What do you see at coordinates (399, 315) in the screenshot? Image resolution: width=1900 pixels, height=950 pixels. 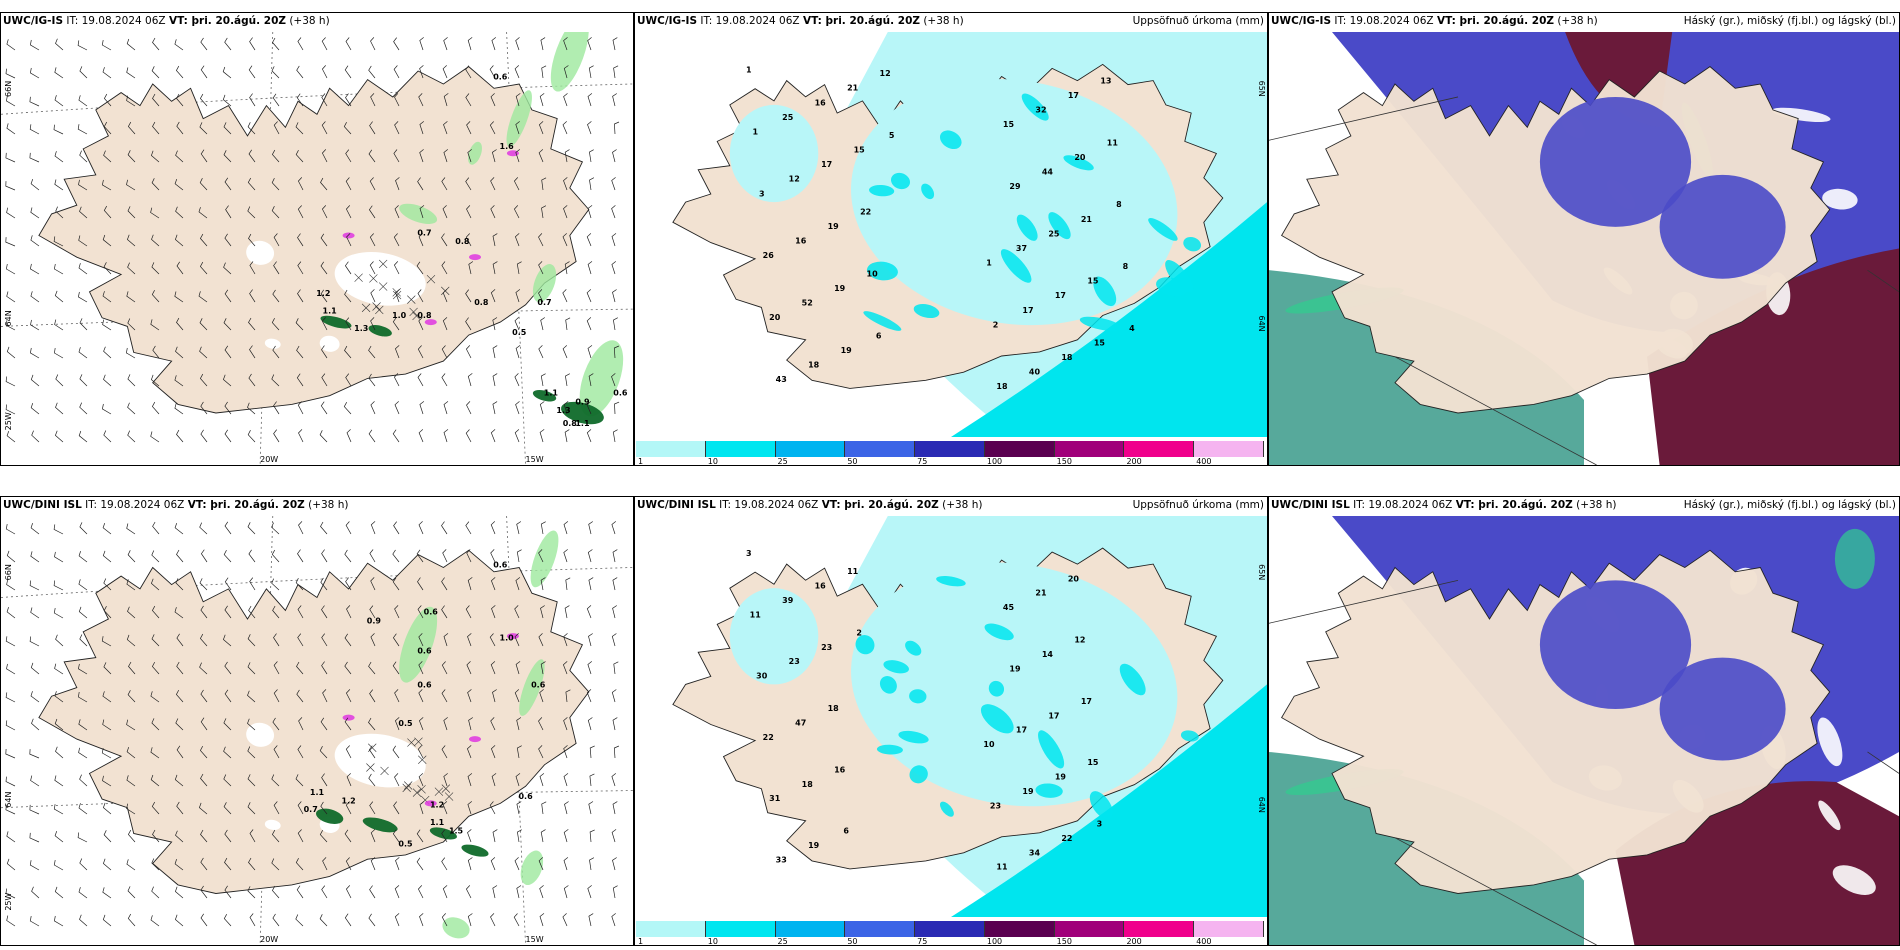 I see `value-label: 1.0` at bounding box center [399, 315].